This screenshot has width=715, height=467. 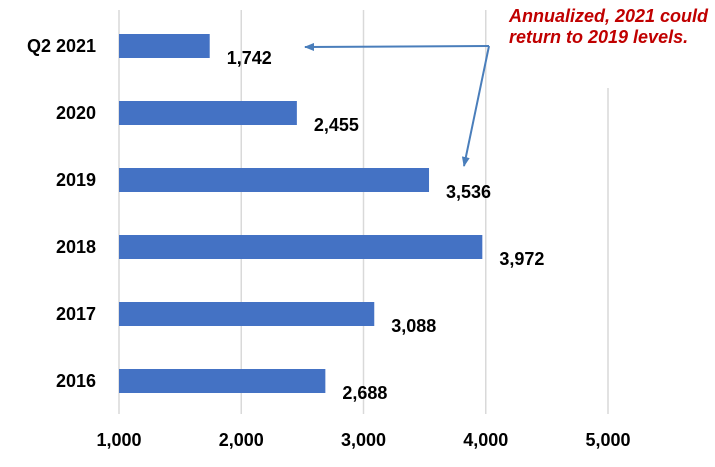 I want to click on data-label-0: 1,742, so click(x=249, y=58).